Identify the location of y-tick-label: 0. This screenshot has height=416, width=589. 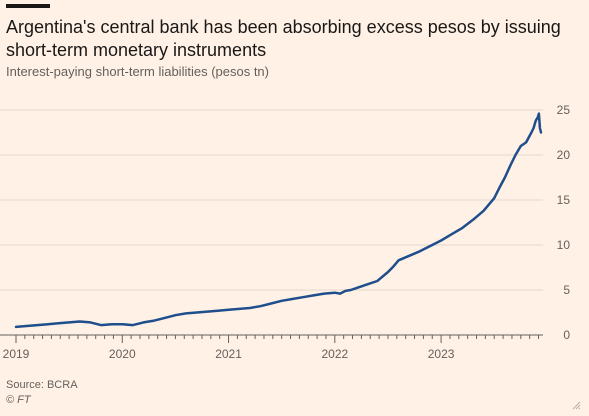
(566, 335).